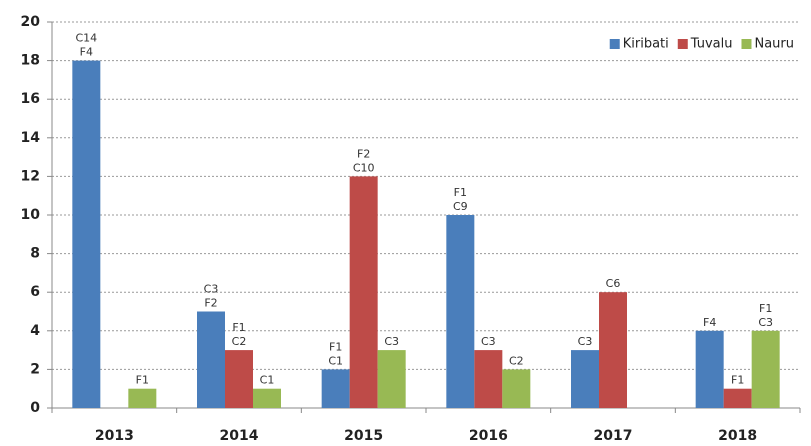  What do you see at coordinates (364, 167) in the screenshot?
I see `value-label: C10` at bounding box center [364, 167].